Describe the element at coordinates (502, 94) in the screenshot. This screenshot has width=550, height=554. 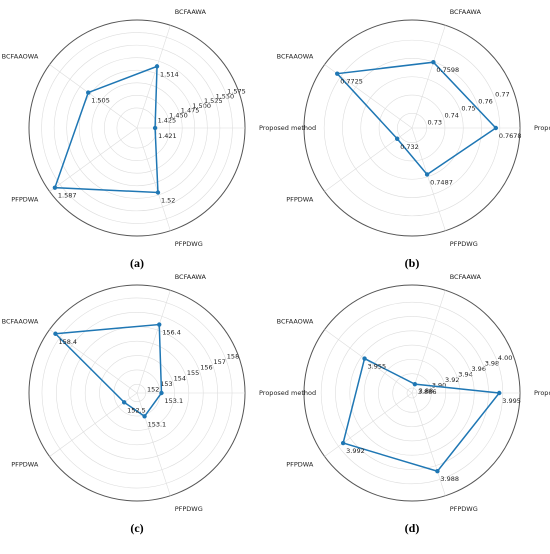
I see `r-tick-label: 0.77` at that location.